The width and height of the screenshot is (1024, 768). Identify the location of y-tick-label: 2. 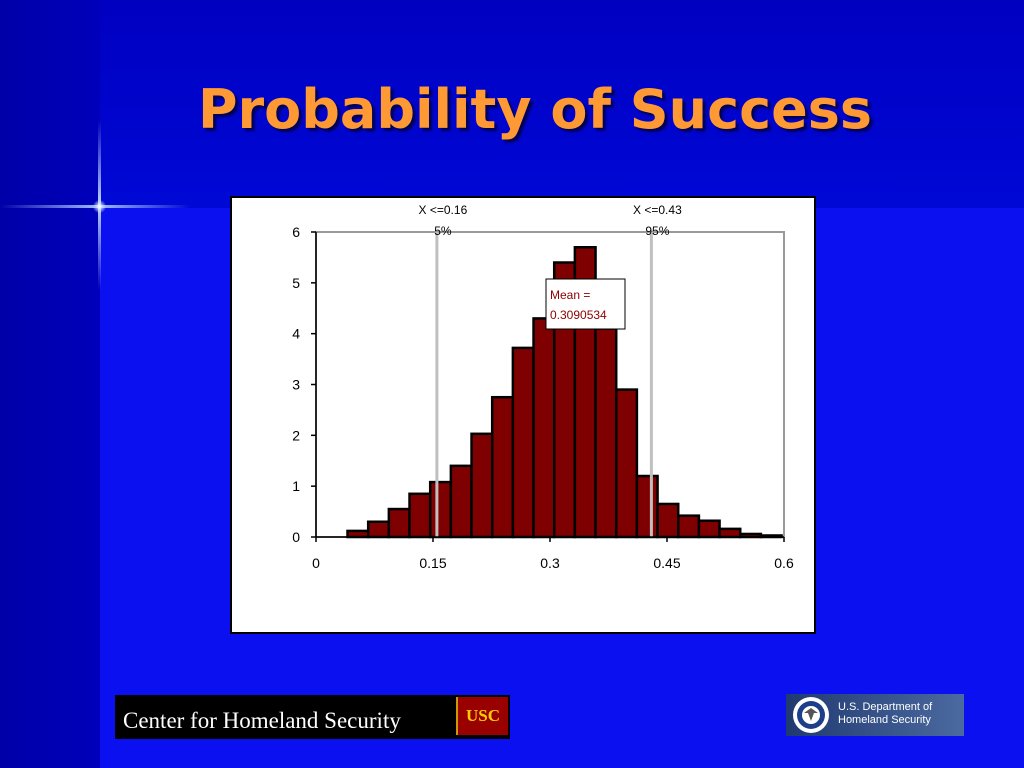
(296, 435).